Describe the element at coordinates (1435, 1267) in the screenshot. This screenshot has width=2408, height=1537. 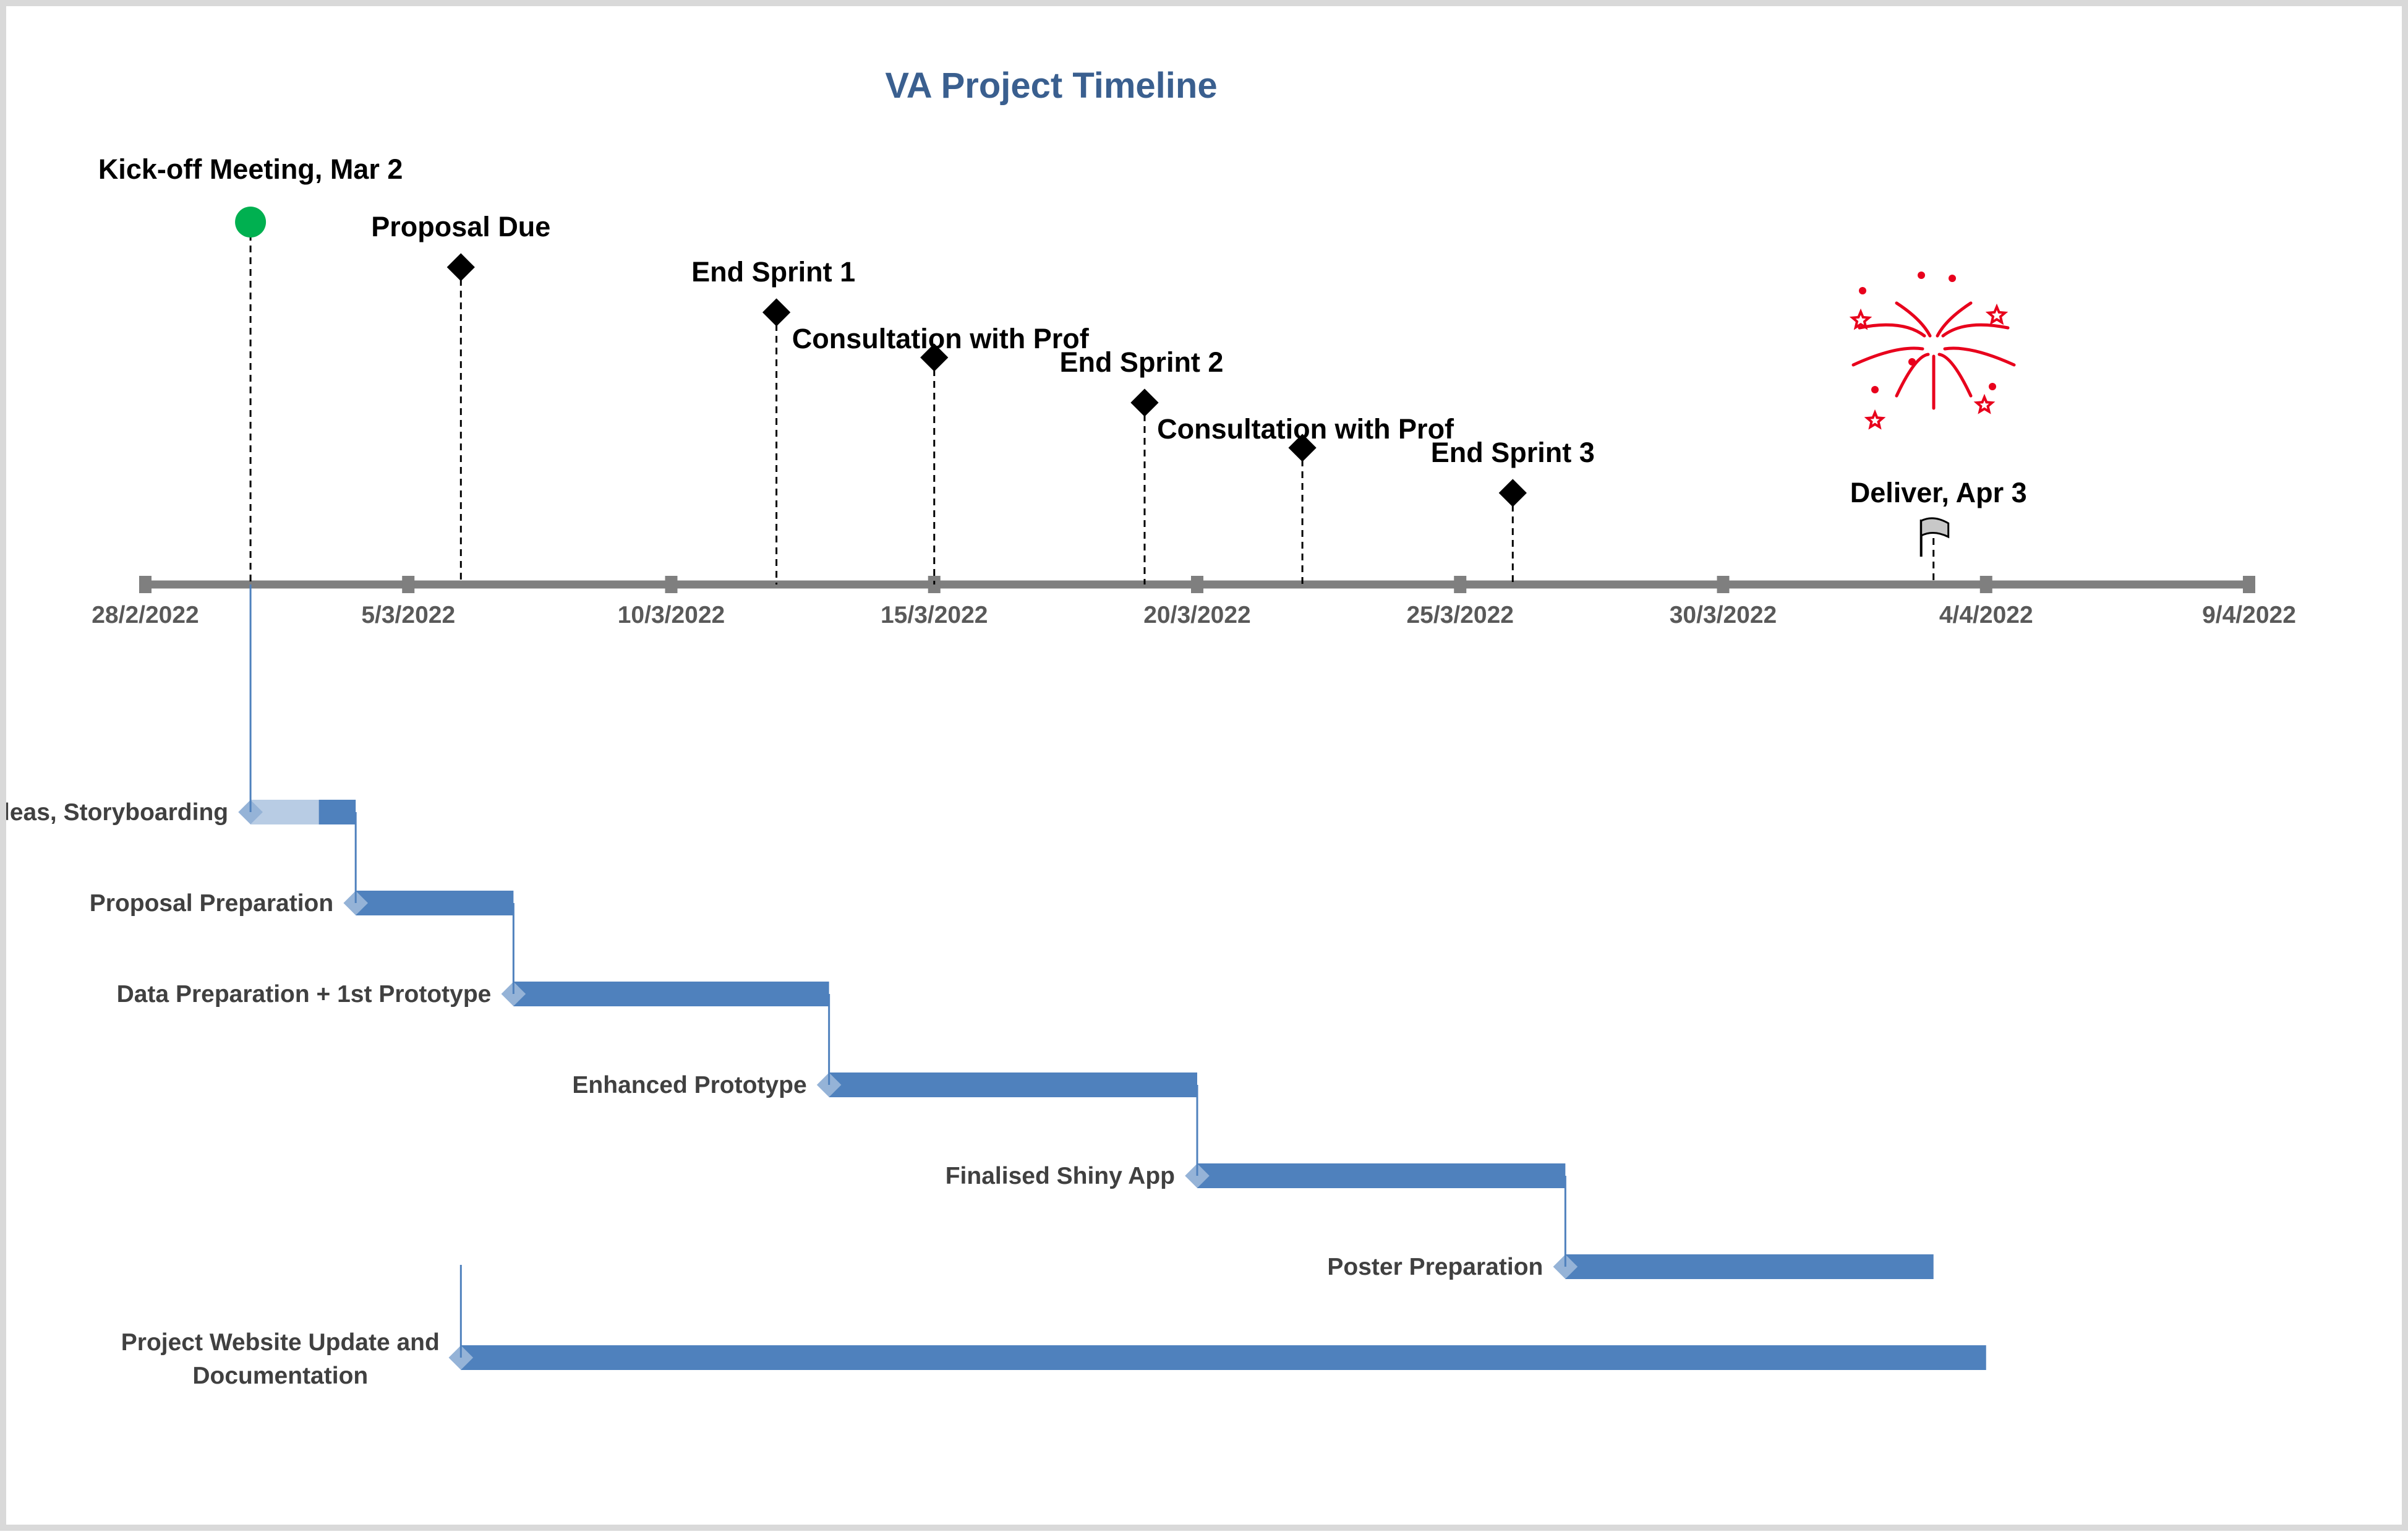
I see `task-label: Poster Preparation` at that location.